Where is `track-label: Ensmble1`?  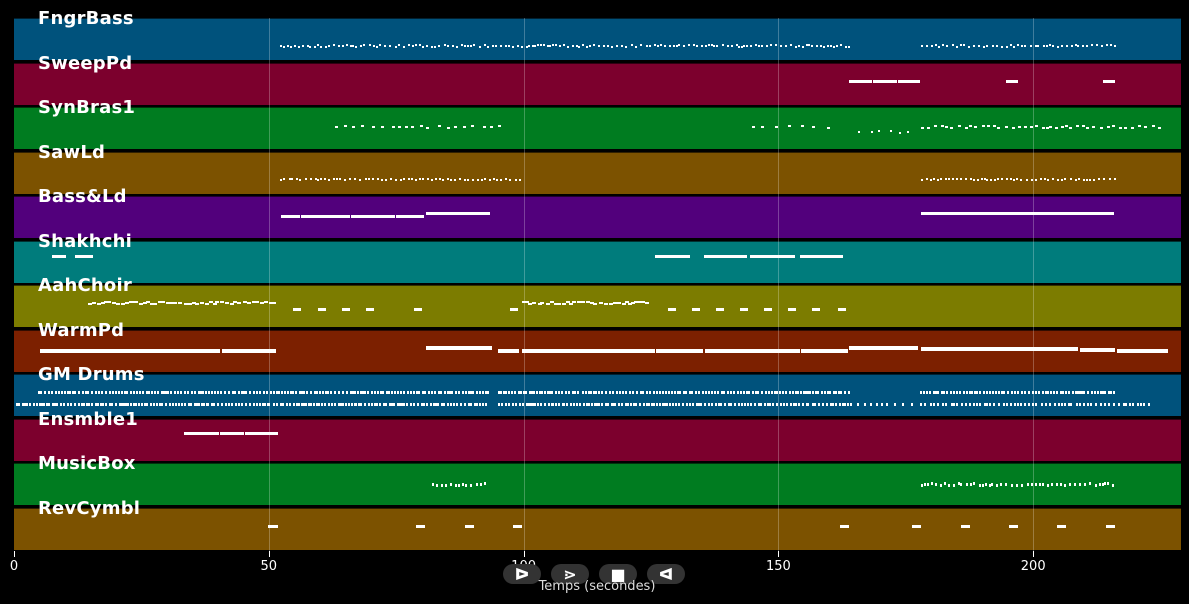 track-label: Ensmble1 is located at coordinates (88, 419).